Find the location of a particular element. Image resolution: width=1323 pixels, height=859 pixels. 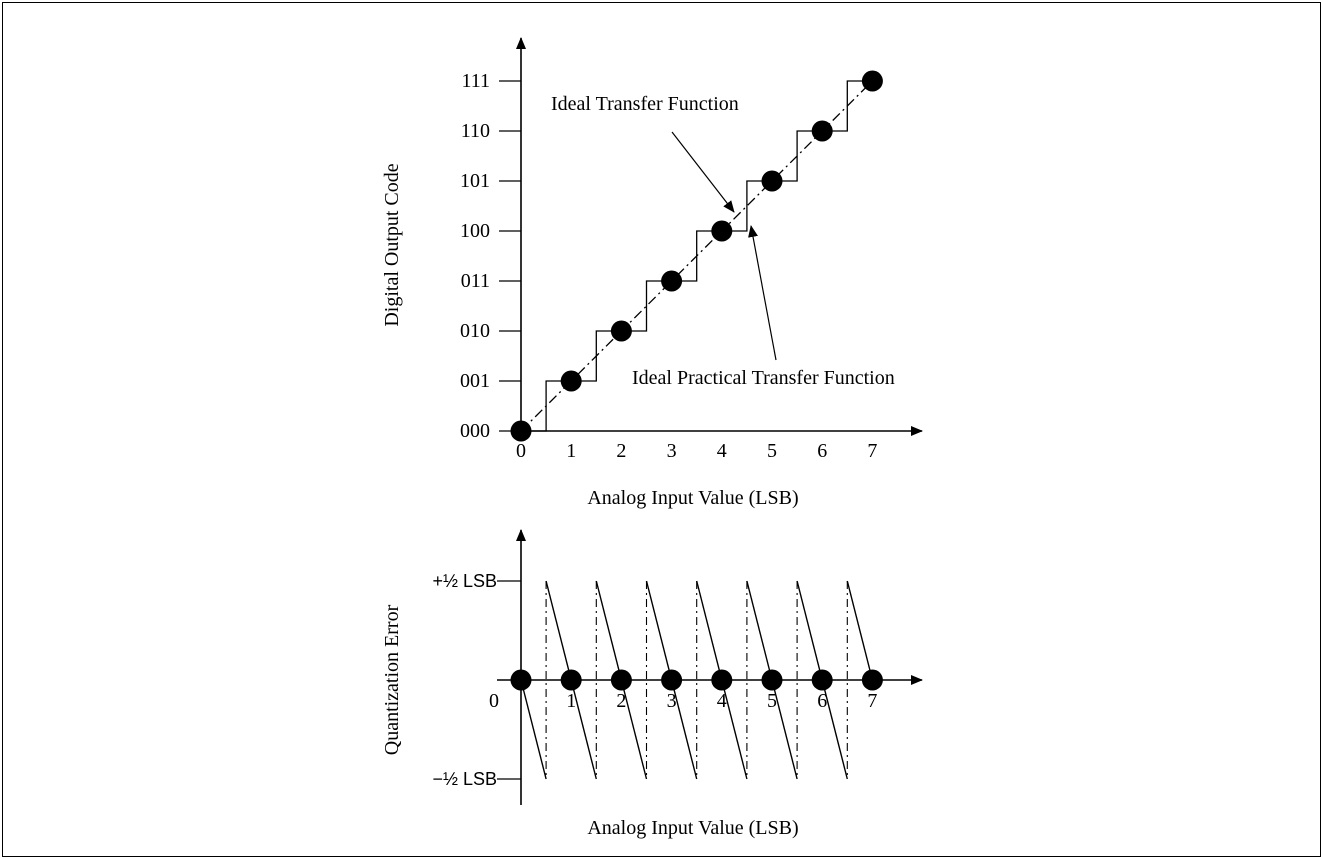

error-y-tick-label: +½ LSB is located at coordinates (464, 581).